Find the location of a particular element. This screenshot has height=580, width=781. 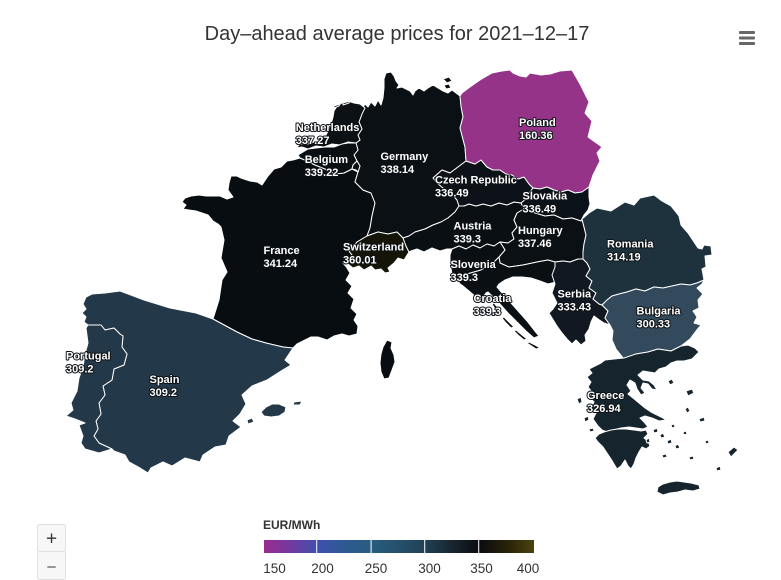

svg-text: 341.24 is located at coordinates (281, 264).